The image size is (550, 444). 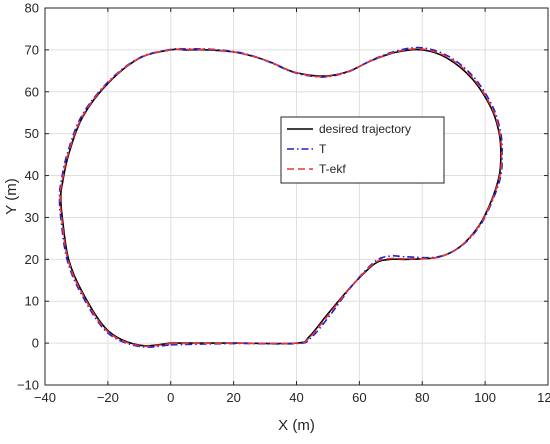 What do you see at coordinates (296, 397) in the screenshot?
I see `x-tick-label: 40` at bounding box center [296, 397].